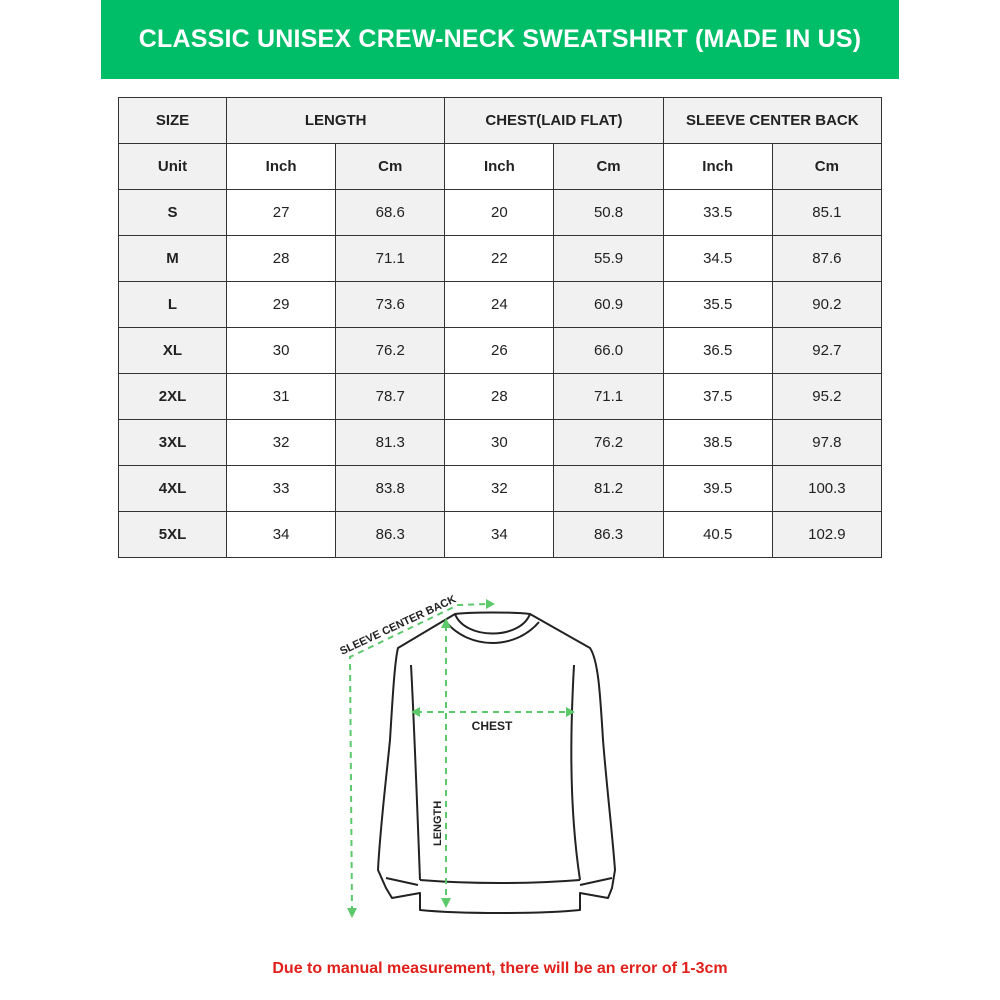 Image resolution: width=1000 pixels, height=1000 pixels. Describe the element at coordinates (172, 442) in the screenshot. I see `size-cell: 3XL` at that location.